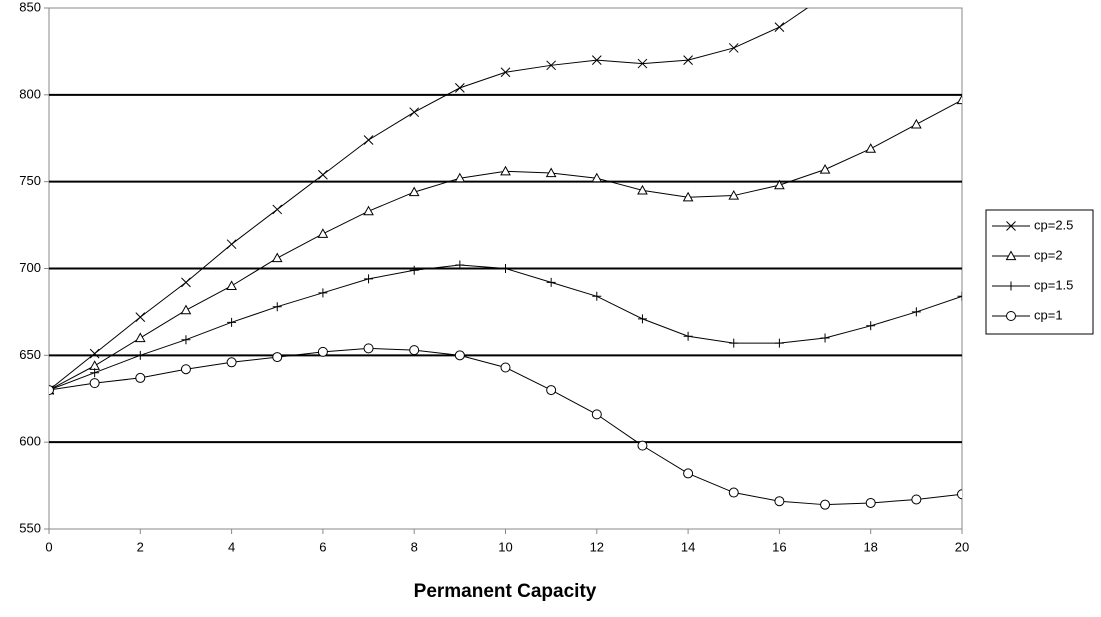 The width and height of the screenshot is (1101, 617). I want to click on x-tick-label: 0, so click(48, 546).